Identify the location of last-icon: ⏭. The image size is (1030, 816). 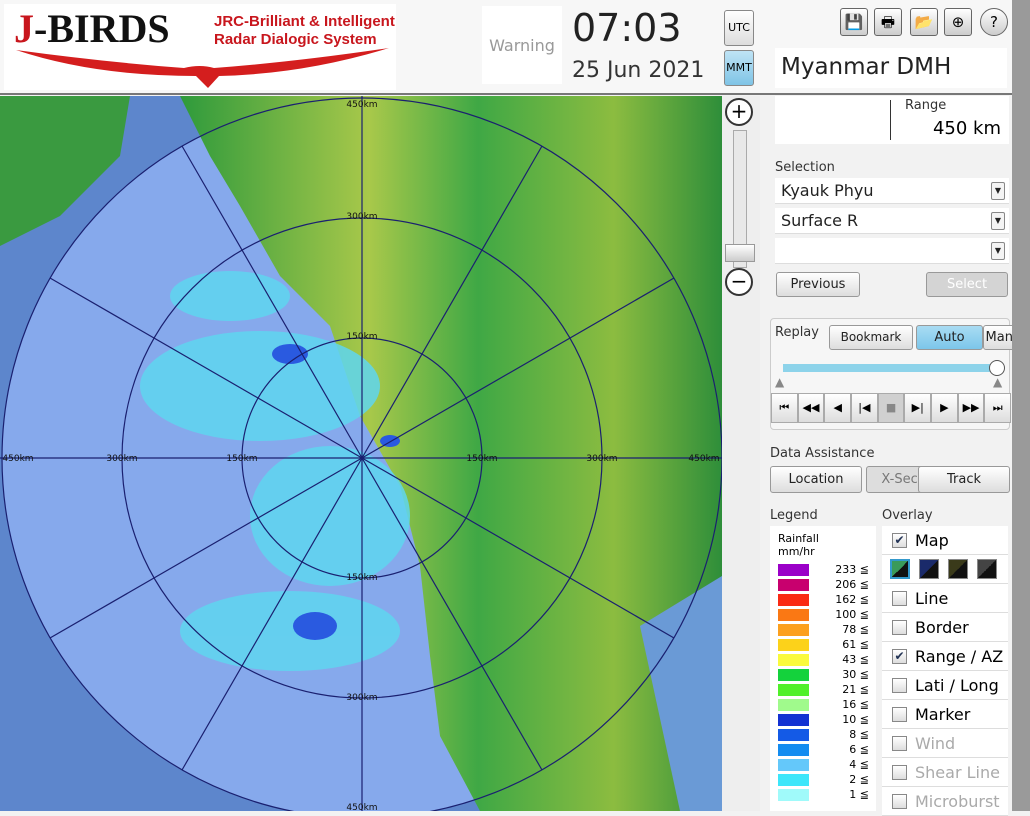
(997, 407).